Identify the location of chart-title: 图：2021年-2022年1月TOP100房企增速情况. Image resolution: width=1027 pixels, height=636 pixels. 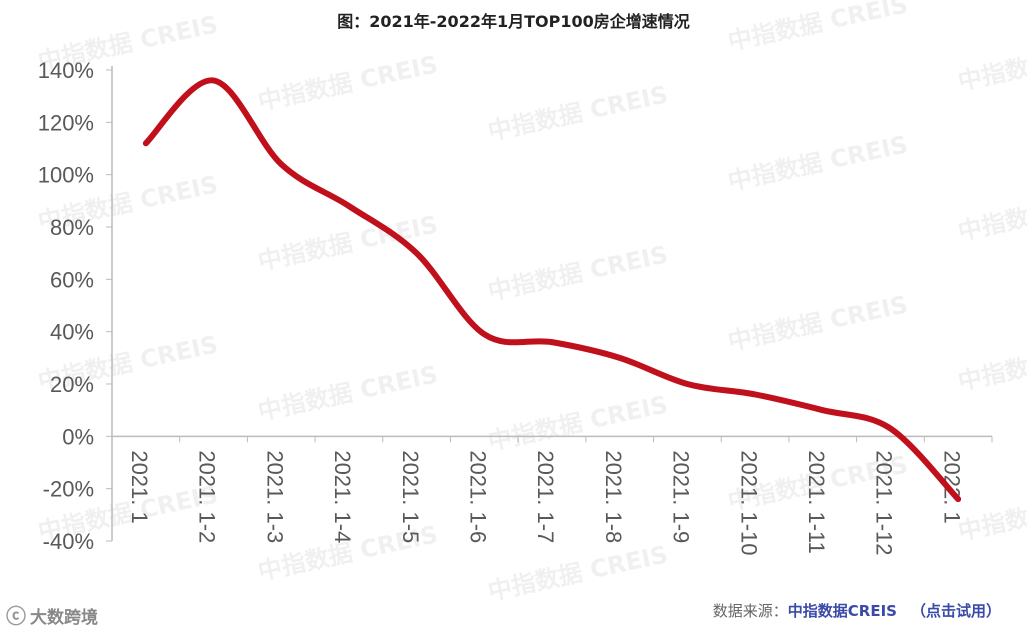
(513, 21).